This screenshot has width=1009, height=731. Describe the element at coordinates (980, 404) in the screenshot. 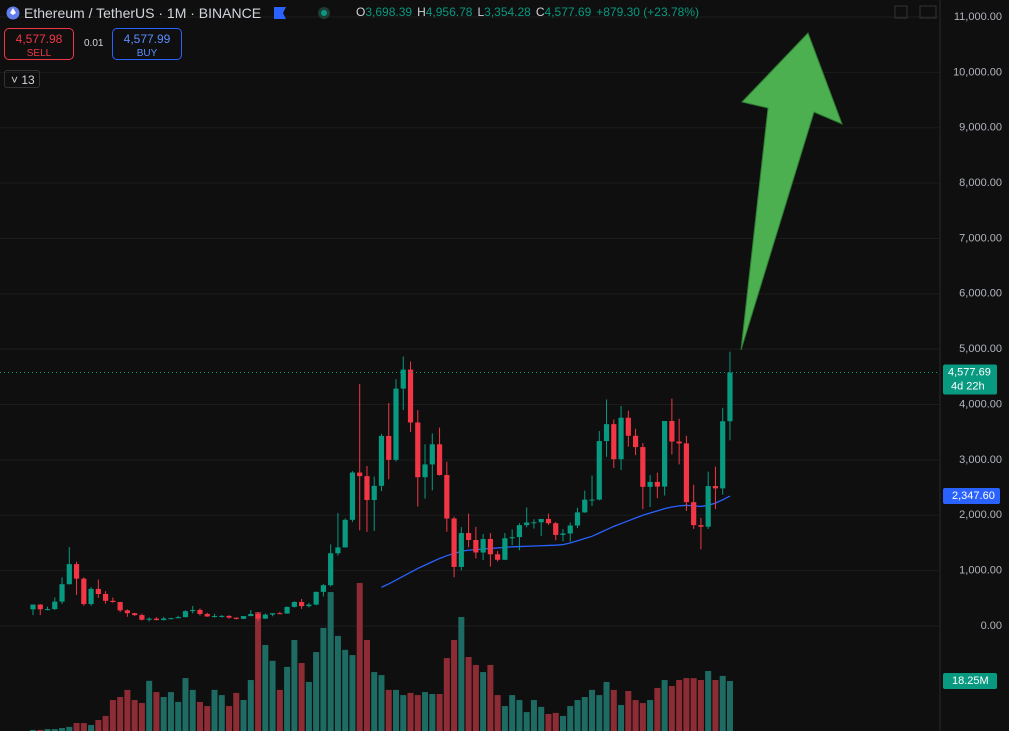

I see `y-tick-label: 4,000.00` at that location.